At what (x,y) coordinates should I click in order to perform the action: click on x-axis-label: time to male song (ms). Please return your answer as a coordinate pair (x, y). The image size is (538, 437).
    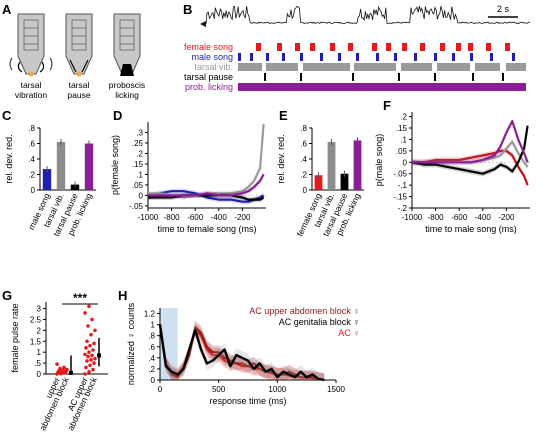
    Looking at the image, I should click on (471, 229).